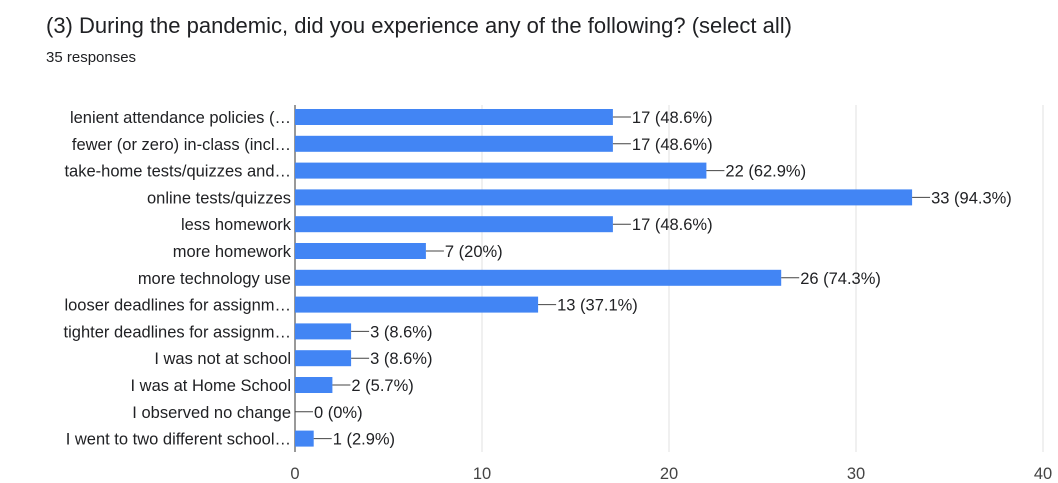 The height and width of the screenshot is (483, 1058). What do you see at coordinates (211, 413) in the screenshot?
I see `category-label: I observed no change` at bounding box center [211, 413].